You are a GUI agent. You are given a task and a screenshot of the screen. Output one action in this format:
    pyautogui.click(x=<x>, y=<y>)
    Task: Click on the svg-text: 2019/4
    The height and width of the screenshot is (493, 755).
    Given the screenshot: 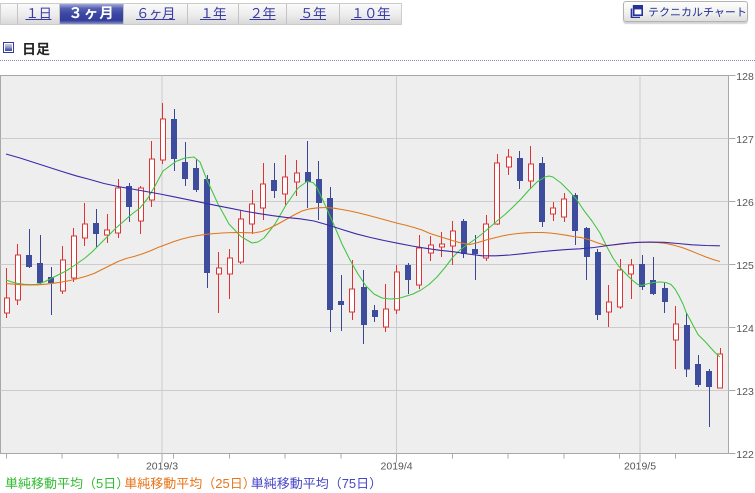 What is the action you would take?
    pyautogui.click(x=397, y=467)
    